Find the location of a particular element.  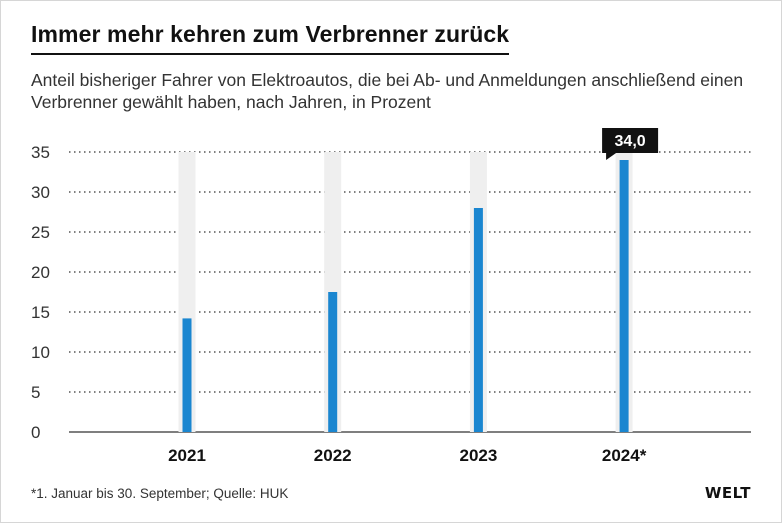

x-tick-label: 2023 is located at coordinates (478, 455).